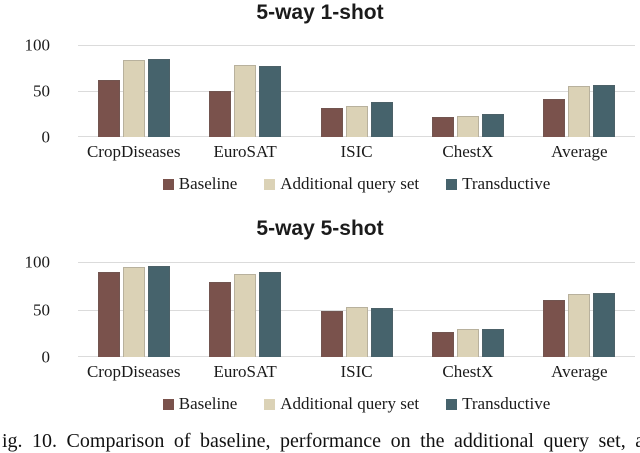 This screenshot has height=453, width=640. Describe the element at coordinates (320, 228) in the screenshot. I see `chart-title: 5-way 5-shot` at that location.